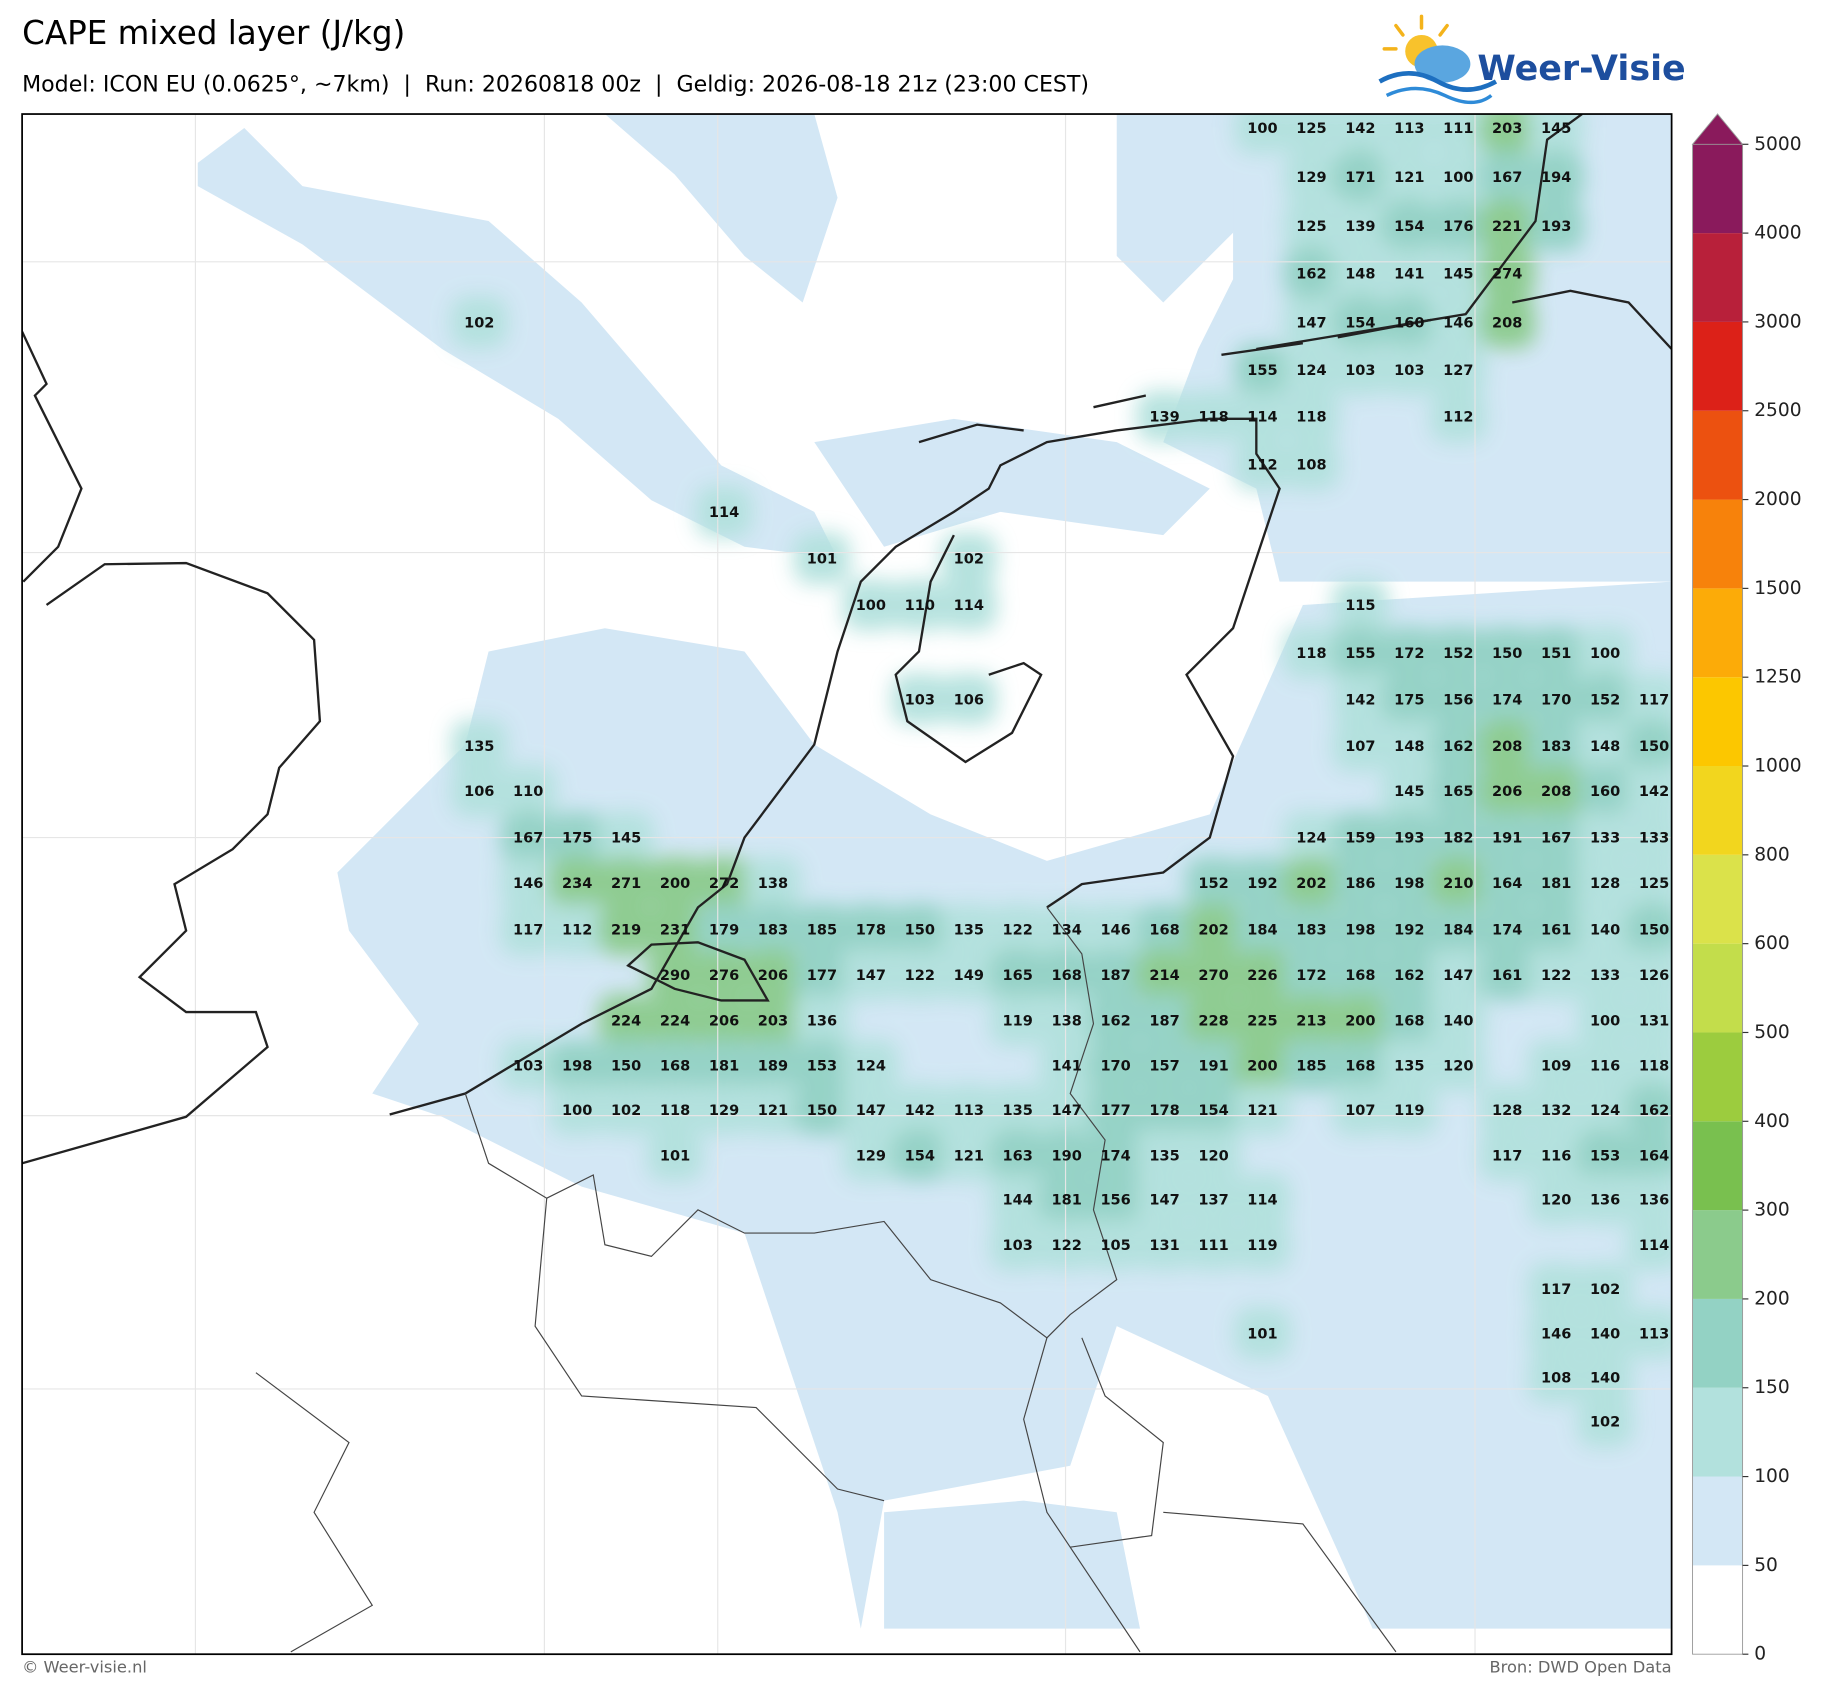 This screenshot has width=1824, height=1681. Describe the element at coordinates (84, 1667) in the screenshot. I see `footer-credit: © Weer-visie.nl` at that location.